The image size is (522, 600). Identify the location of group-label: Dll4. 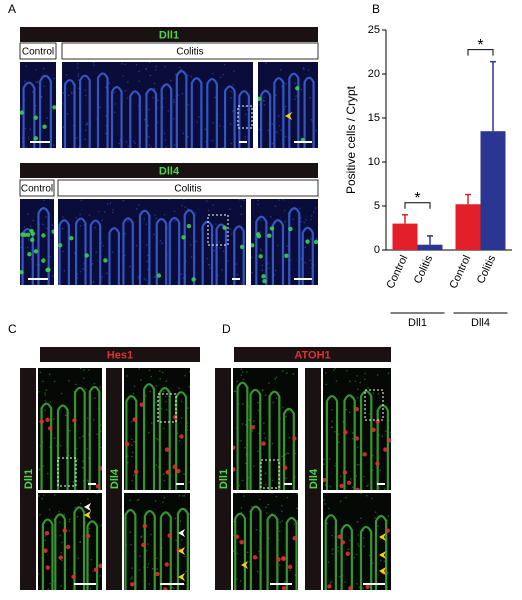
(480, 323).